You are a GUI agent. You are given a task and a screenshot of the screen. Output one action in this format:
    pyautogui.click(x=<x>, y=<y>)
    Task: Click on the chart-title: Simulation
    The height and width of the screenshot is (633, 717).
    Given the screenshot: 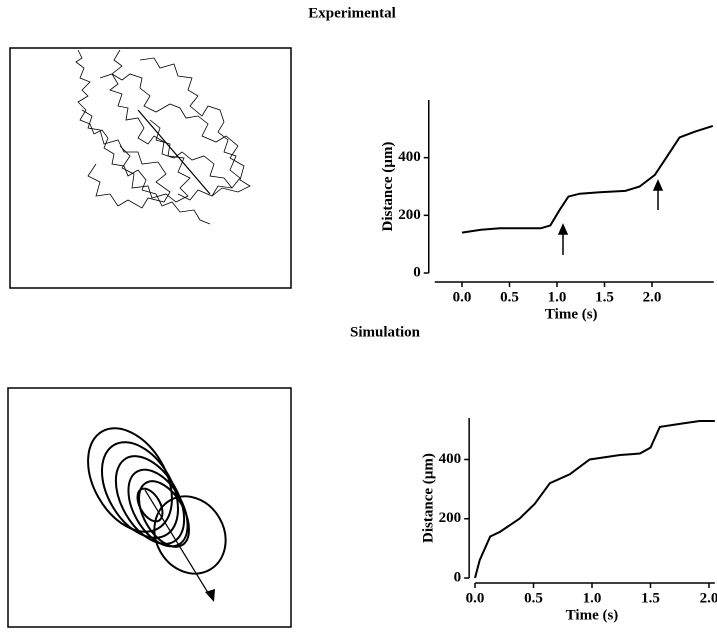 What is the action you would take?
    pyautogui.click(x=385, y=332)
    